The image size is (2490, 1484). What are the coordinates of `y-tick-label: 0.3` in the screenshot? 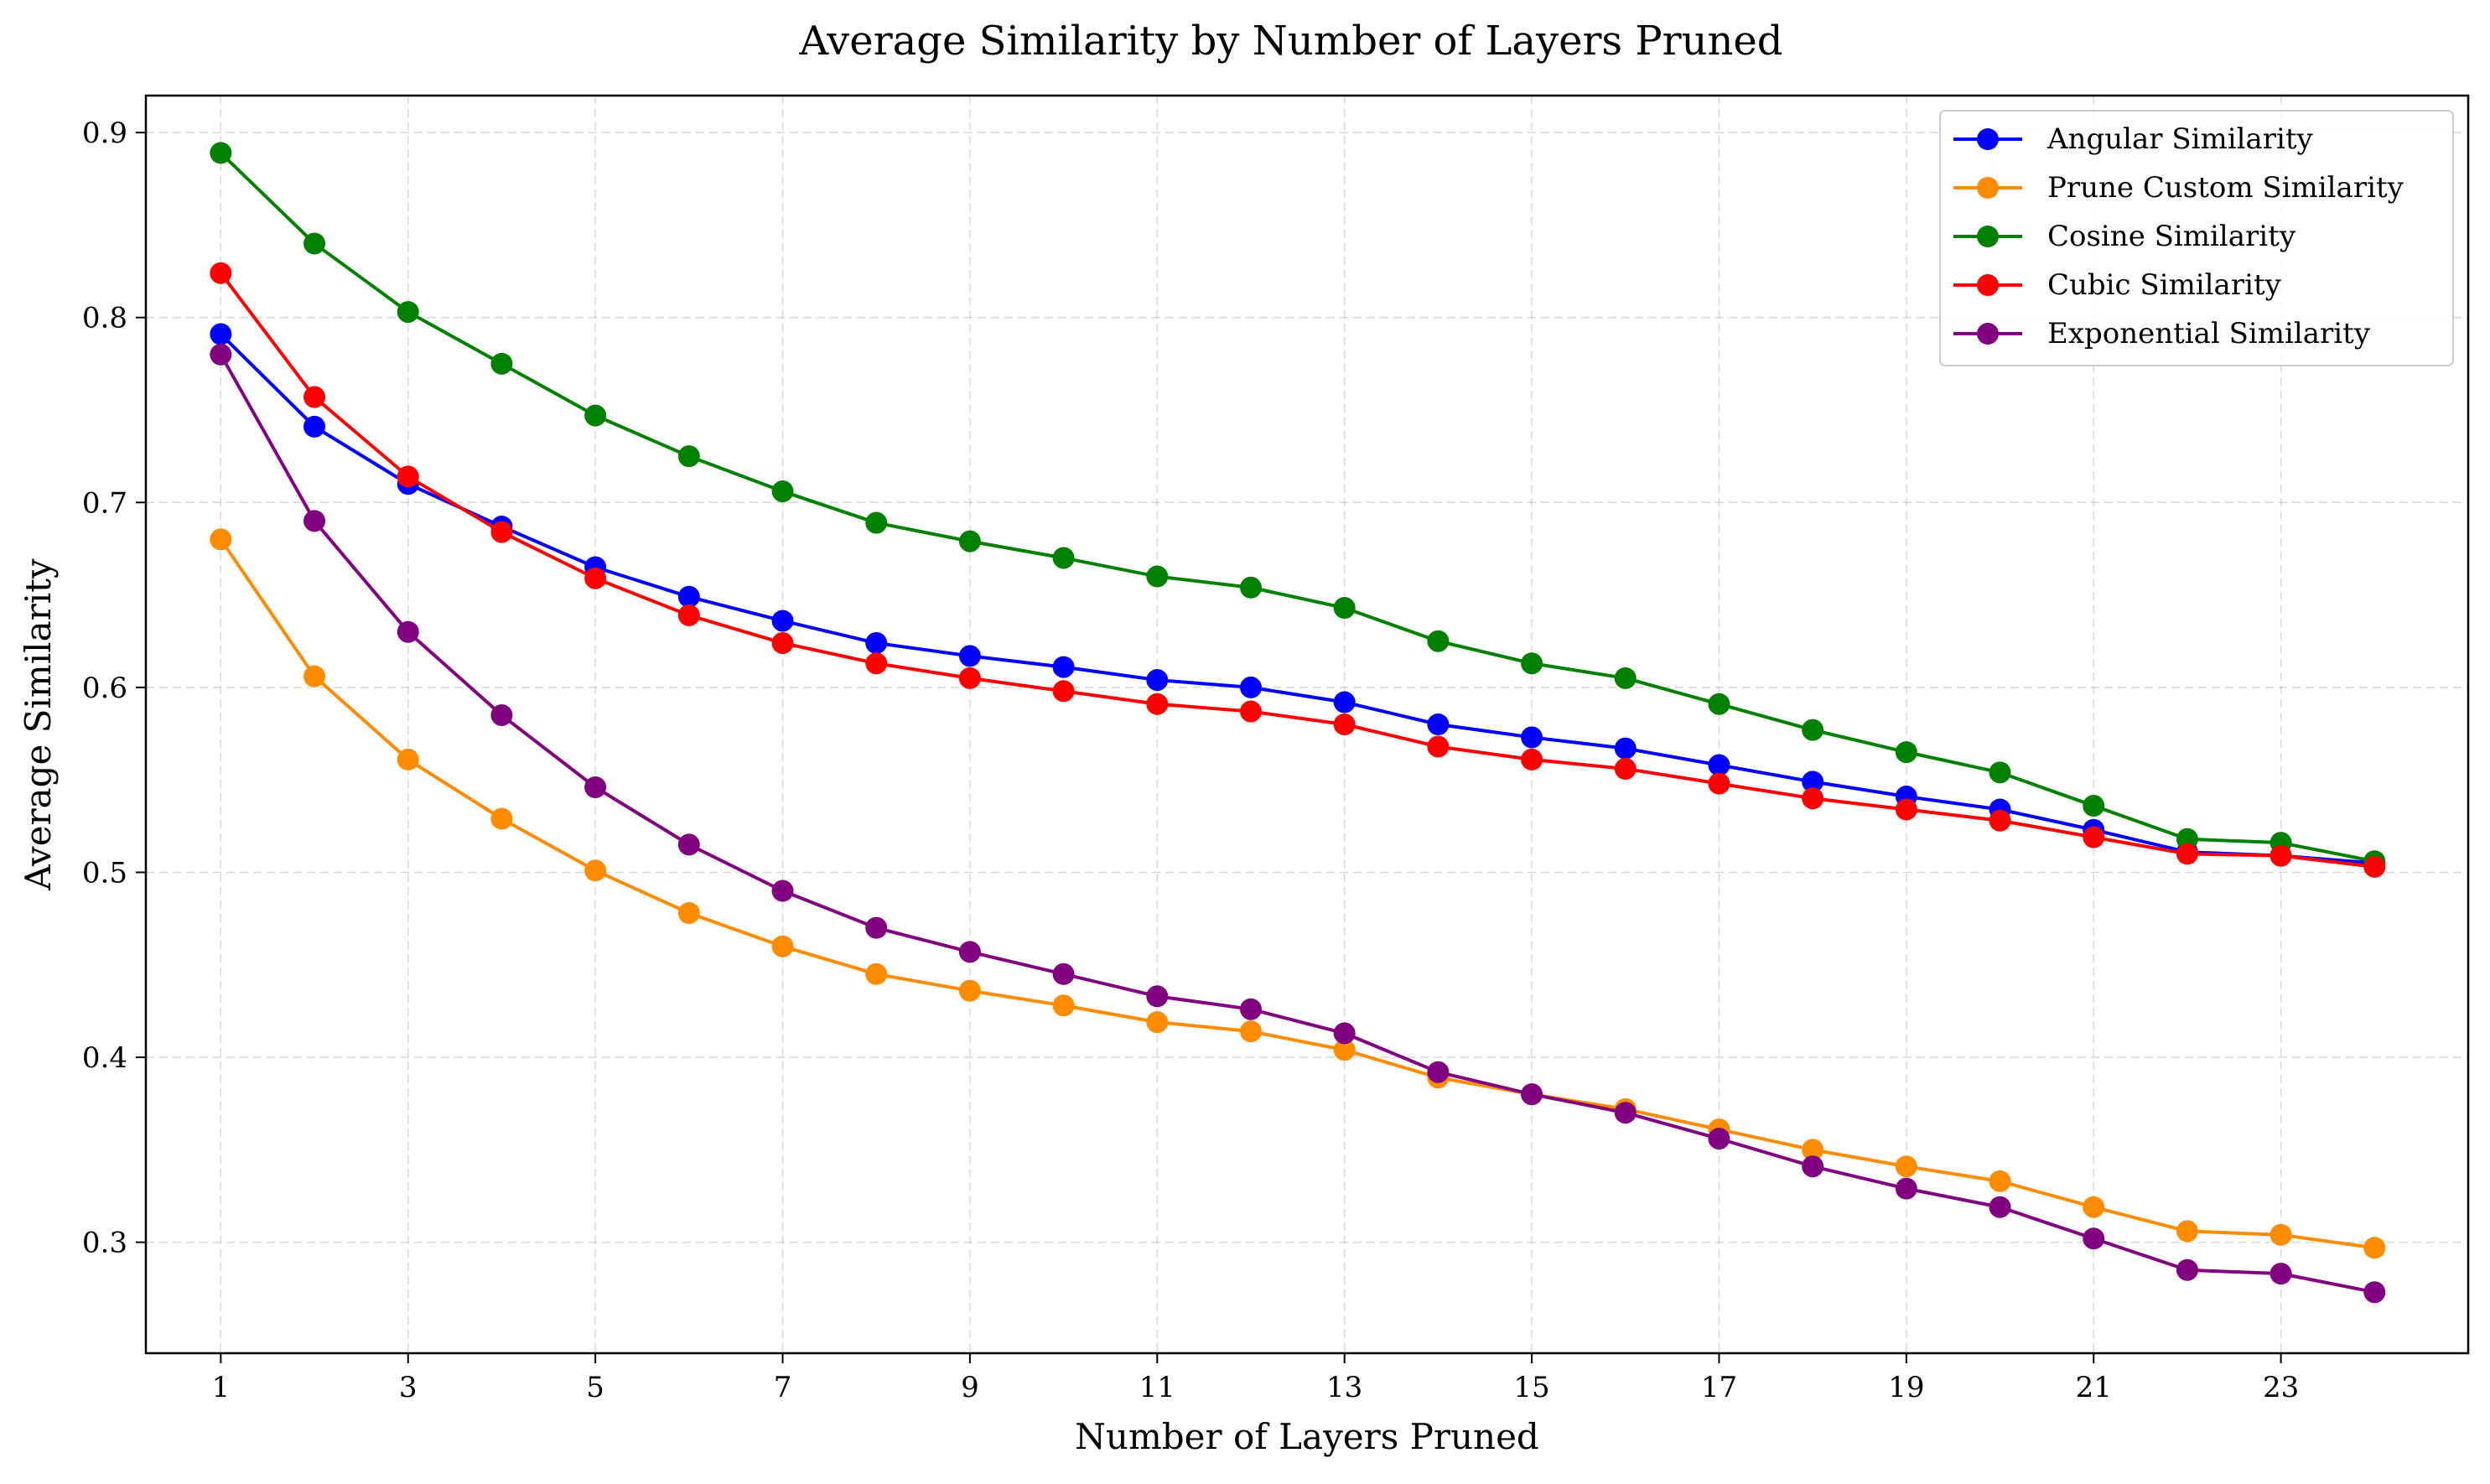 It's located at (104, 1243).